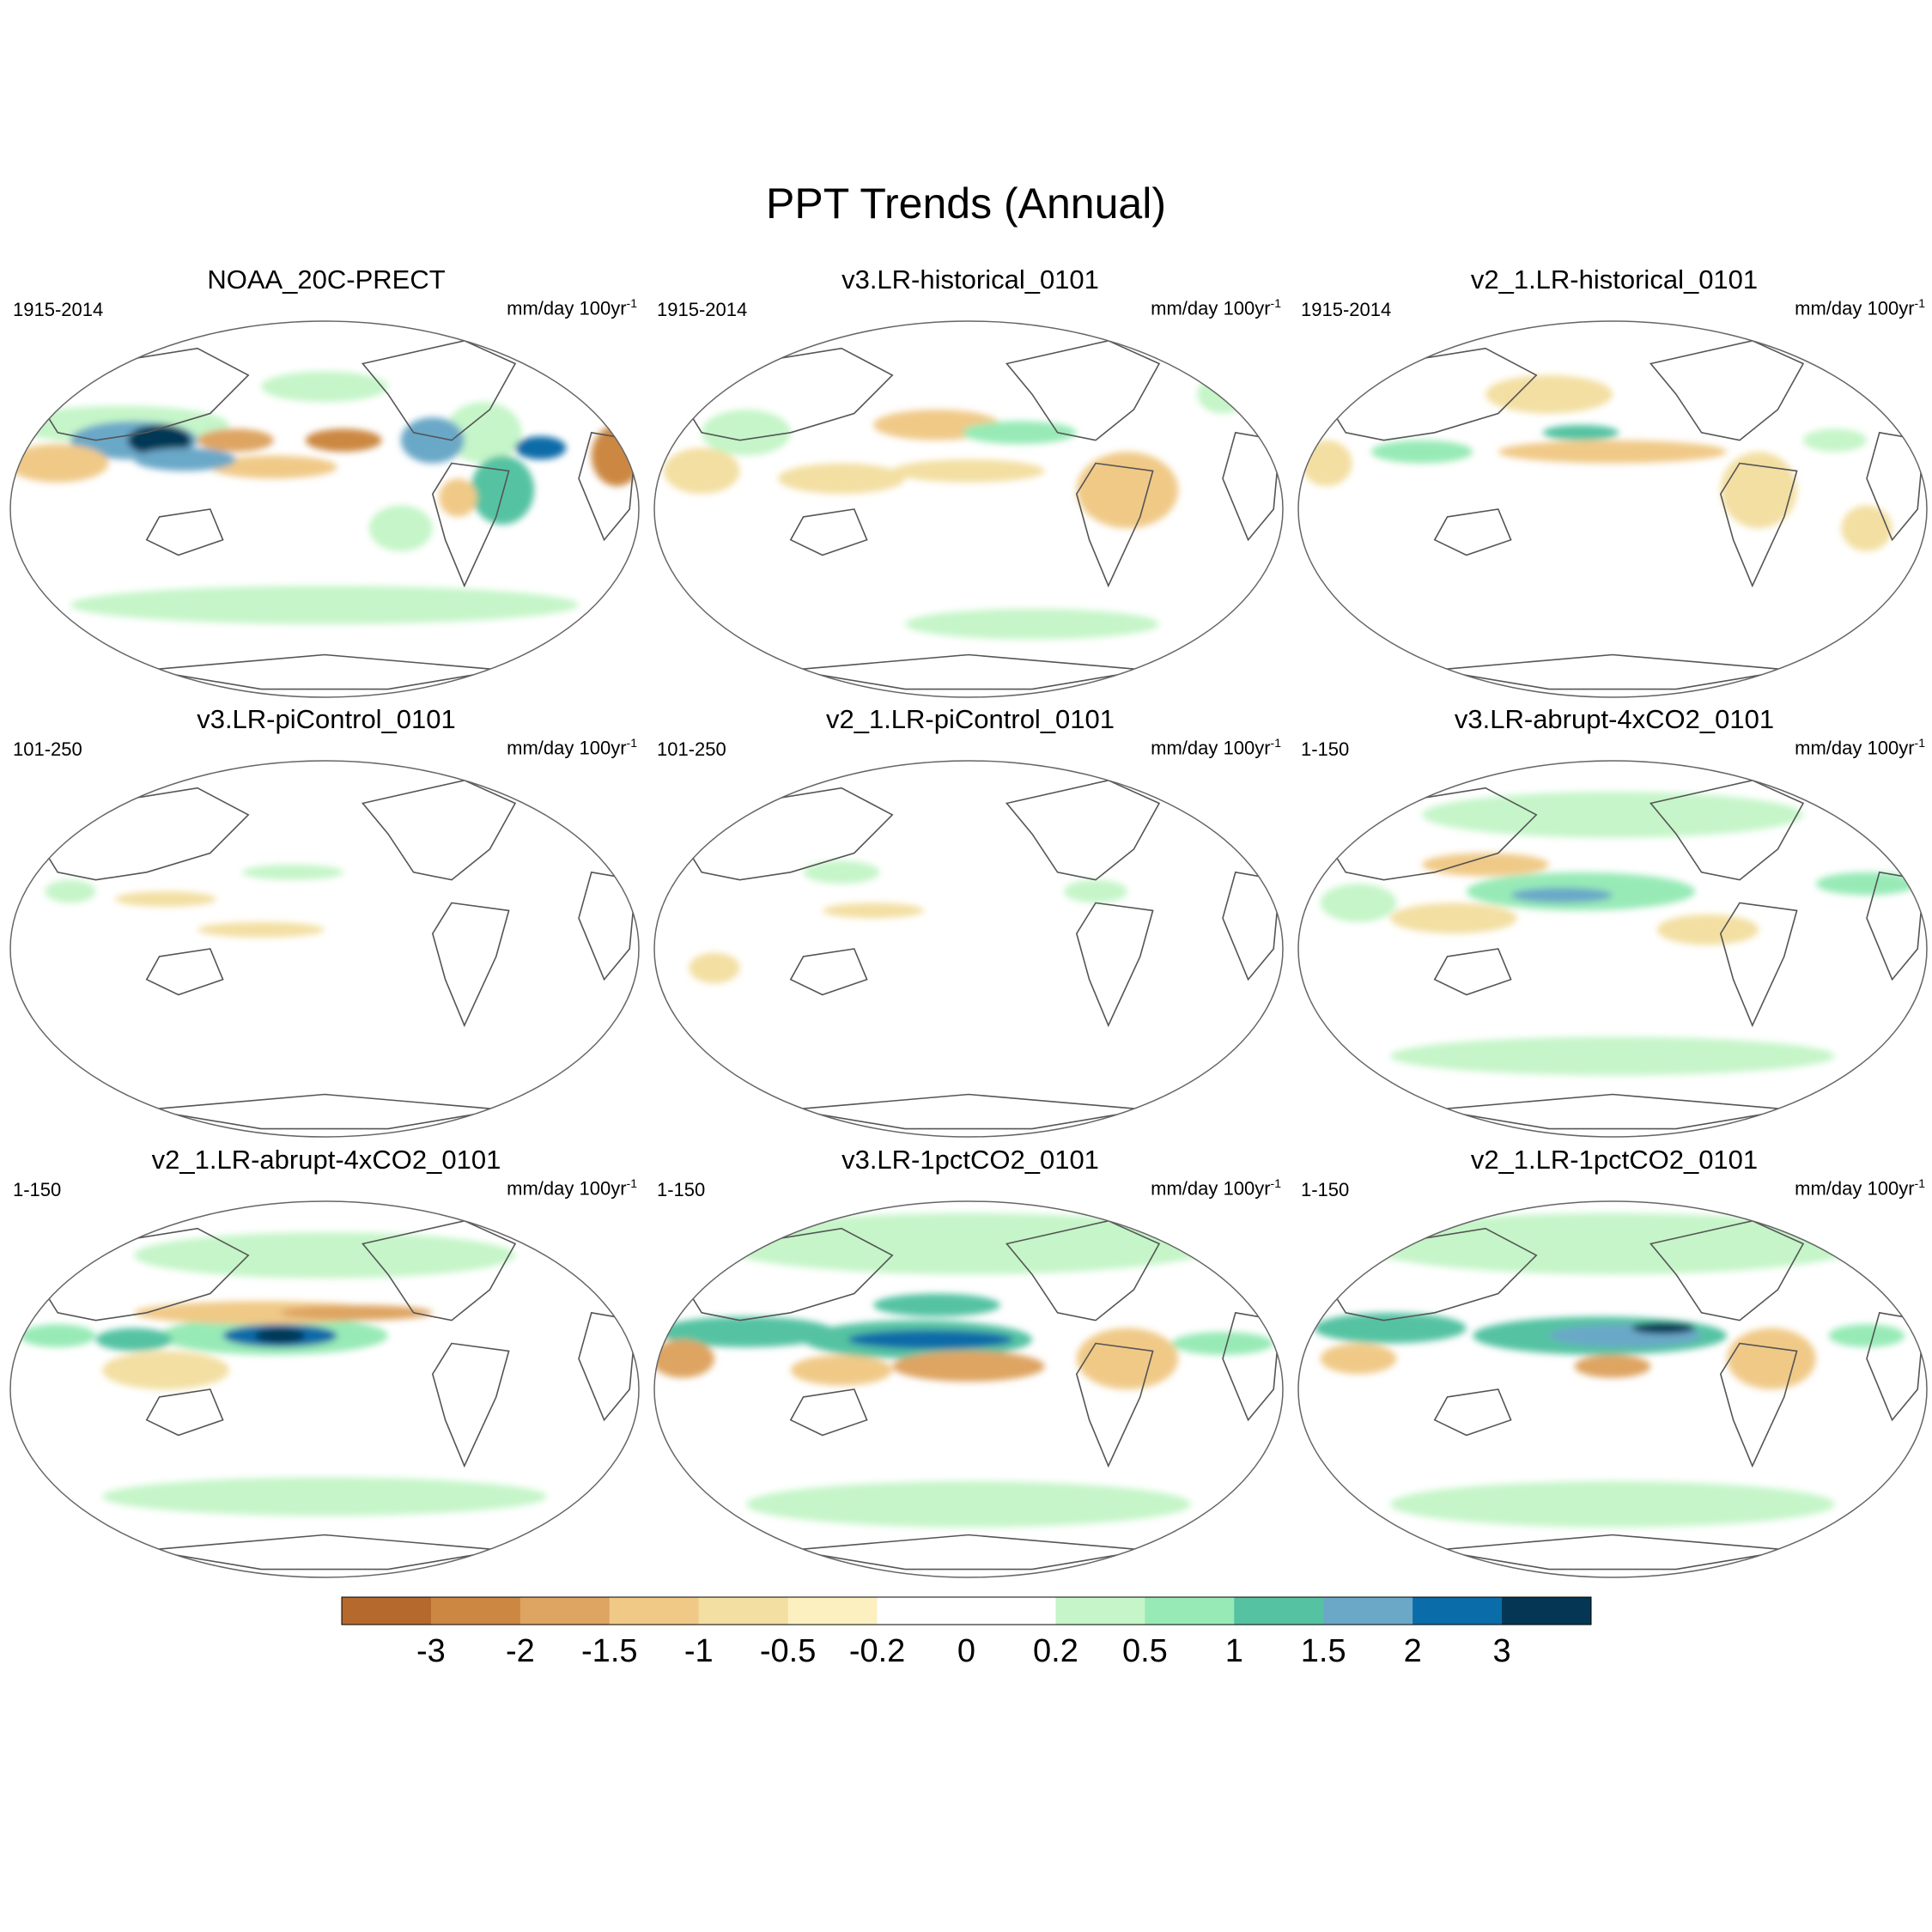 This screenshot has height=1932, width=1932. What do you see at coordinates (970, 280) in the screenshot?
I see `panel-title: v3.LR-historical_0101` at bounding box center [970, 280].